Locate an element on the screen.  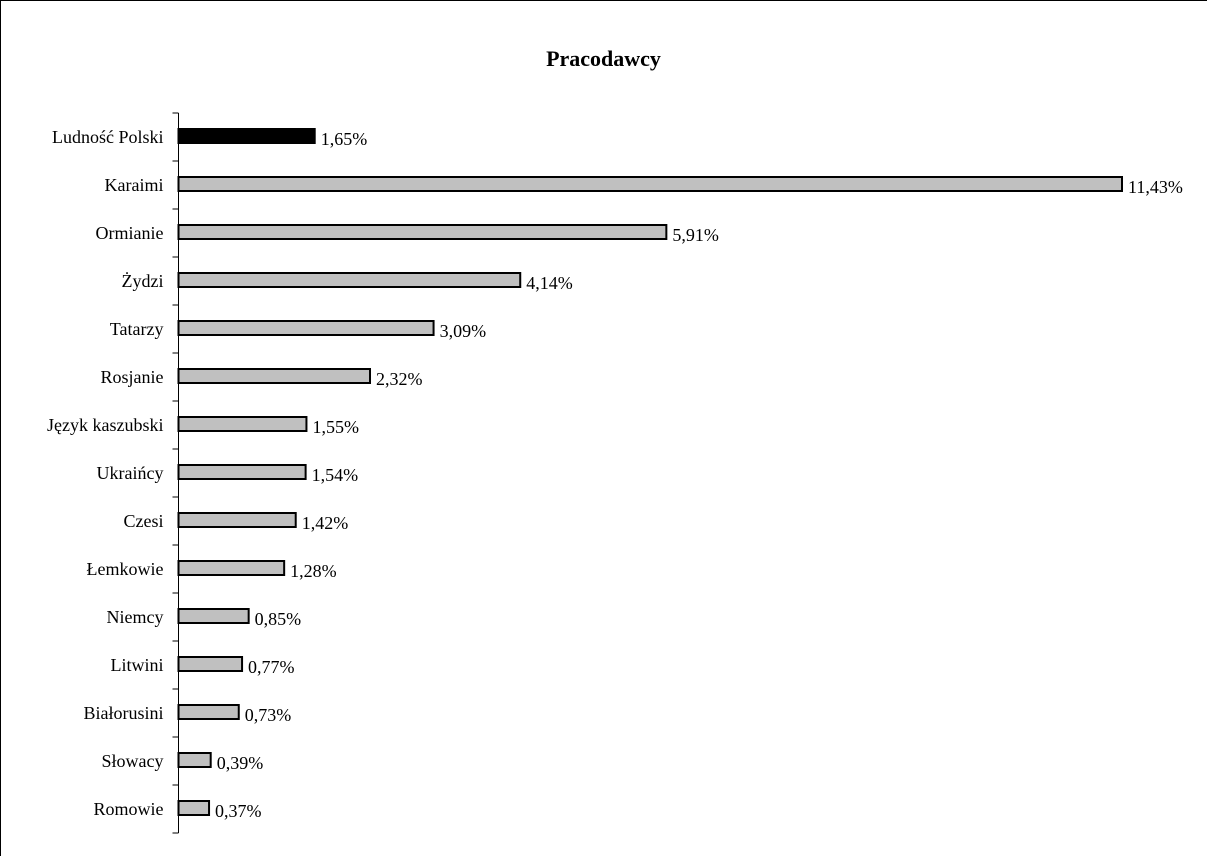
data-label: 0,73% is located at coordinates (268, 715).